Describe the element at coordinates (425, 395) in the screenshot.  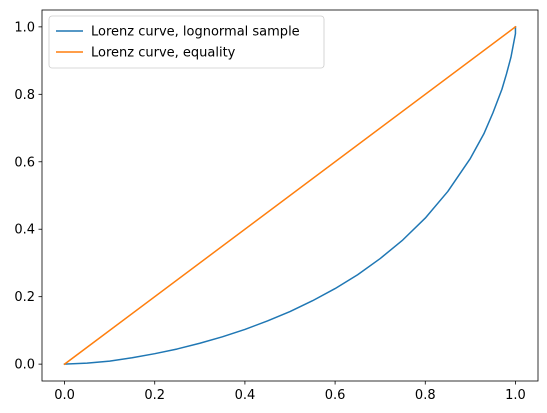
I see `x-tick-label: 0.8` at that location.